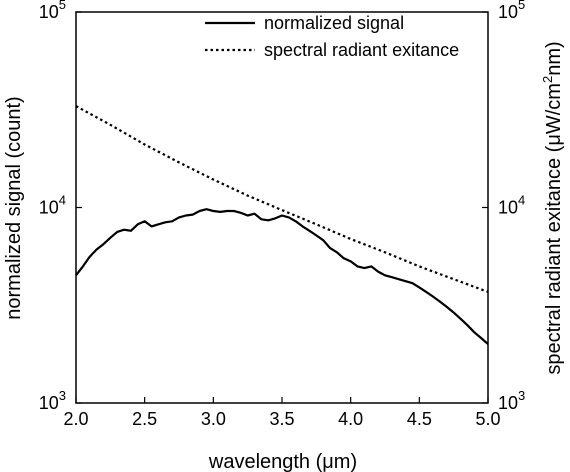 This screenshot has width=570, height=472. I want to click on legend-label-normalized-signal: normalized signal, so click(334, 23).